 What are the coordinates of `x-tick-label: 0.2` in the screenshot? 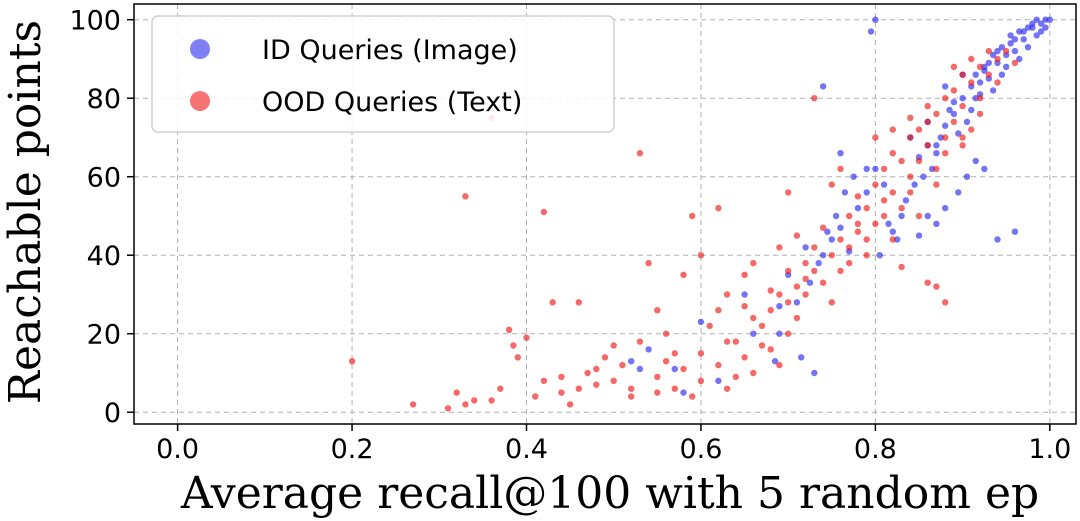 It's located at (352, 449).